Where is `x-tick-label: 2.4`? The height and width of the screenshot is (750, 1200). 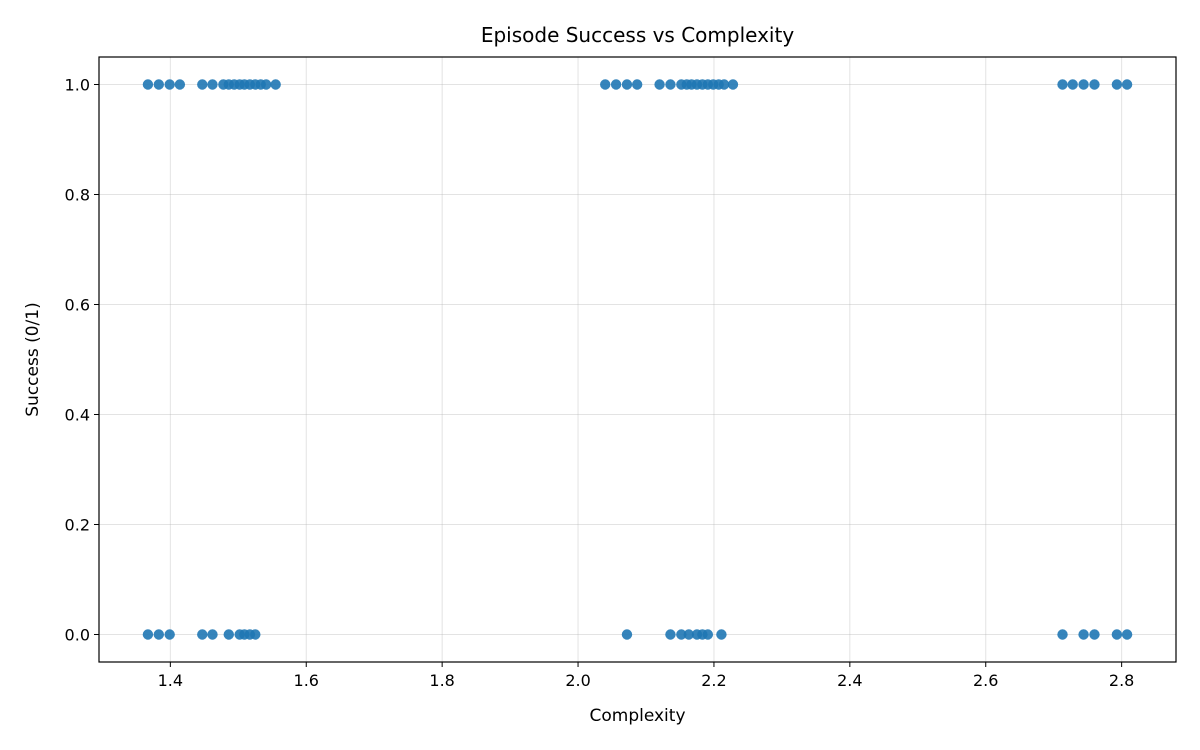 x-tick-label: 2.4 is located at coordinates (849, 680).